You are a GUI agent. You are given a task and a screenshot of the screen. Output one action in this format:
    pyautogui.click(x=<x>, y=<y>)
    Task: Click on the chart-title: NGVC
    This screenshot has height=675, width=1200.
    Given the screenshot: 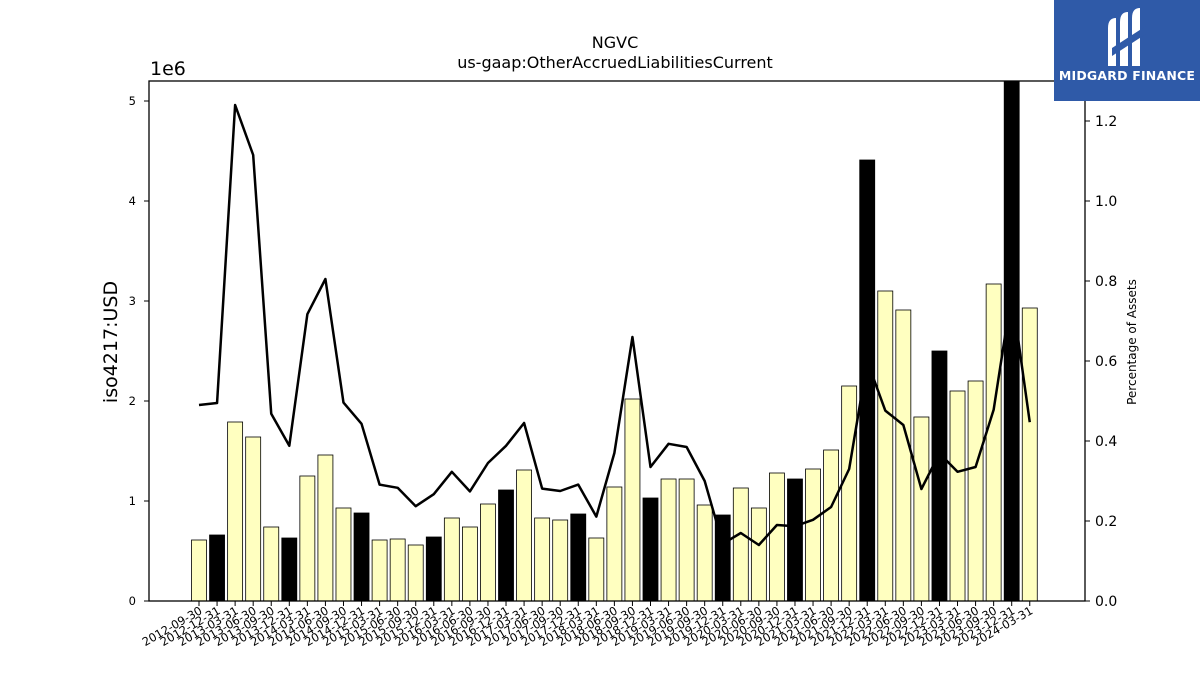 What is the action you would take?
    pyautogui.click(x=615, y=42)
    